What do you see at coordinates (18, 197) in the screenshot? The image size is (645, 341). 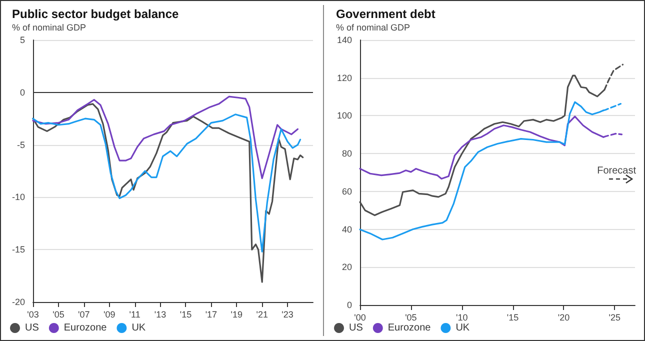 I see `y-tick-label: -10` at bounding box center [18, 197].